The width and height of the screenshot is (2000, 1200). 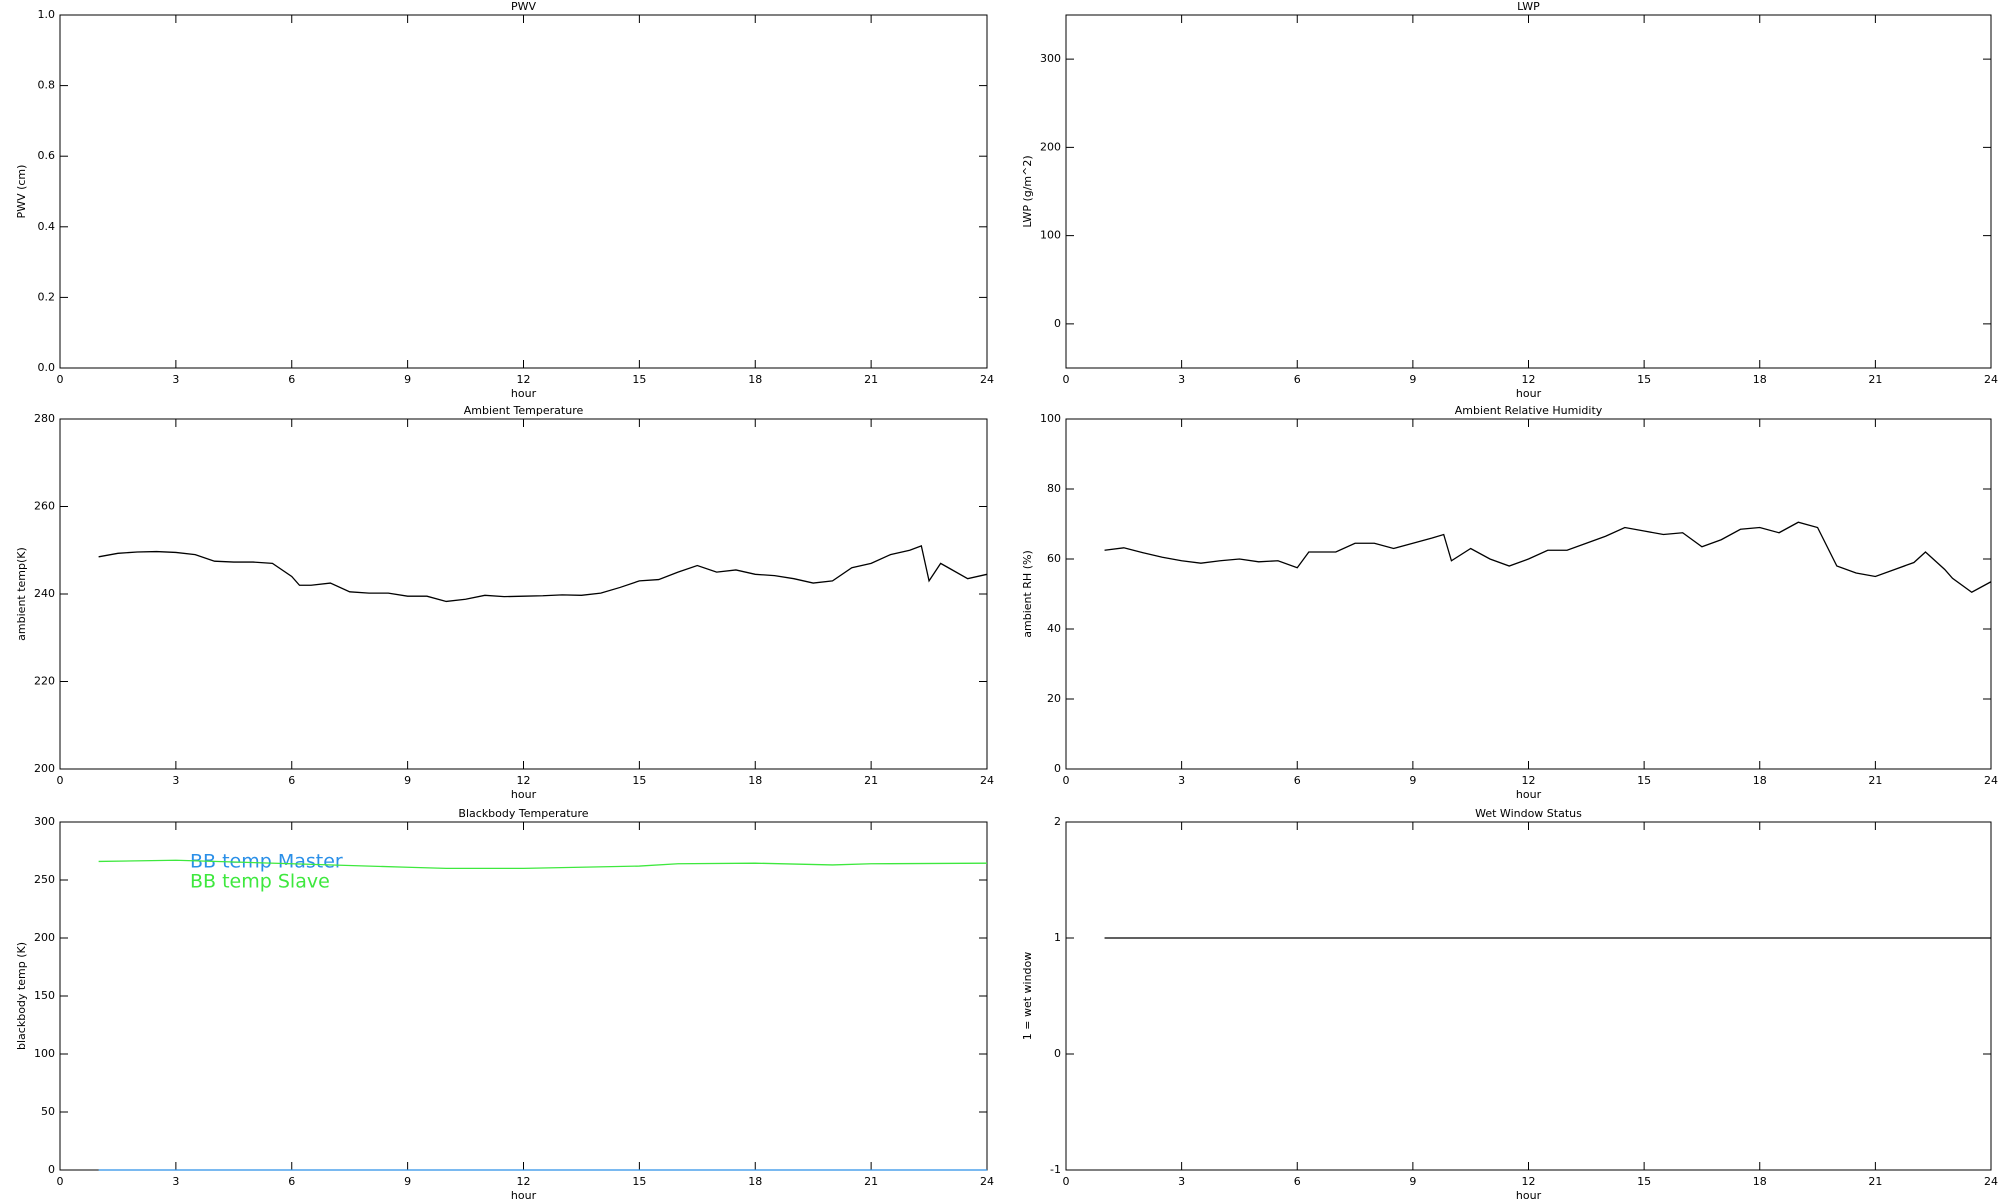 I want to click on y-tick-label: 280, so click(x=44, y=418).